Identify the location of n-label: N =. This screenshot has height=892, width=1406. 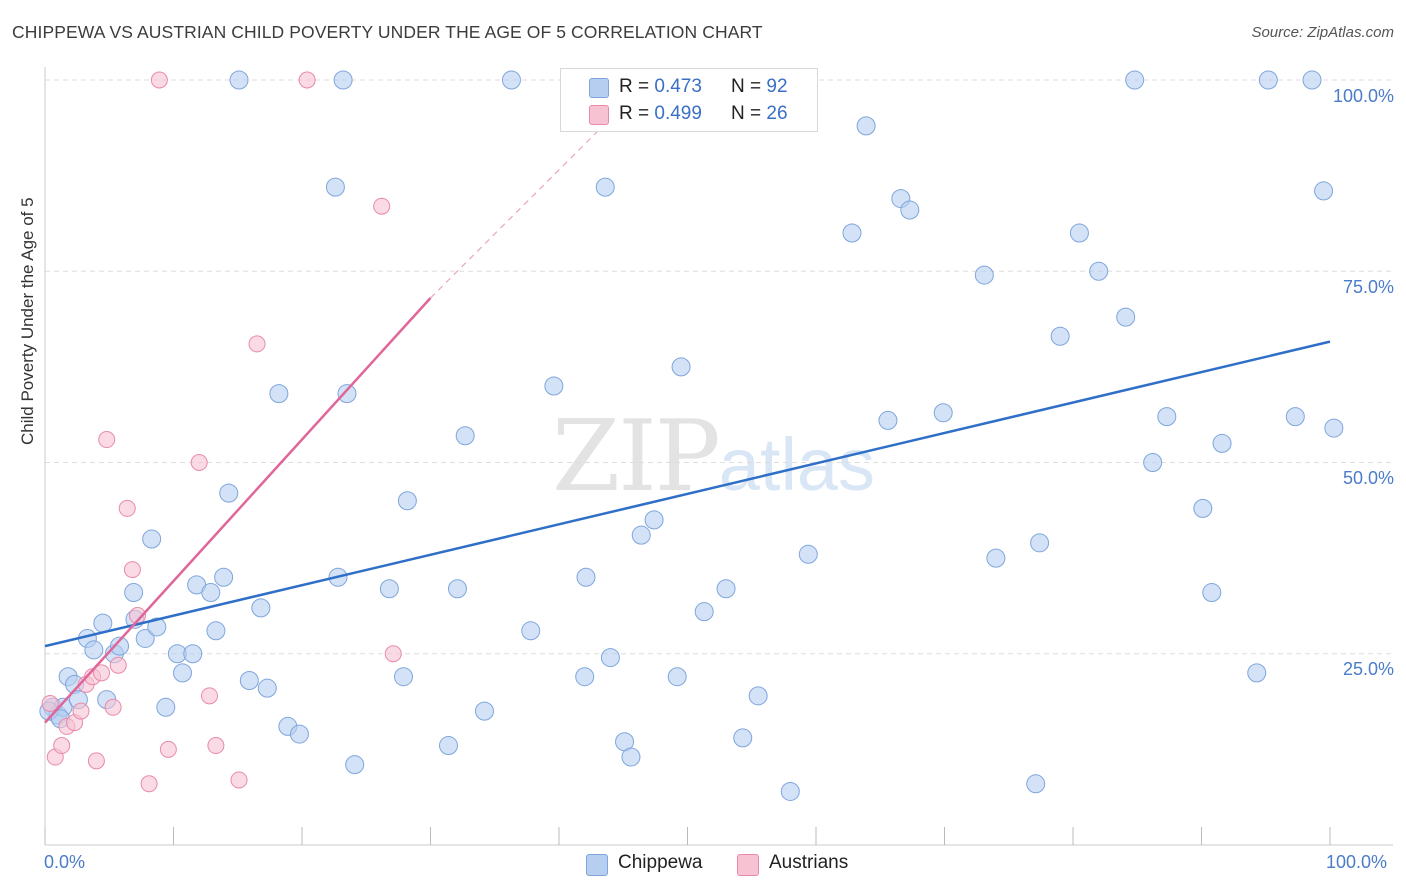
(746, 113).